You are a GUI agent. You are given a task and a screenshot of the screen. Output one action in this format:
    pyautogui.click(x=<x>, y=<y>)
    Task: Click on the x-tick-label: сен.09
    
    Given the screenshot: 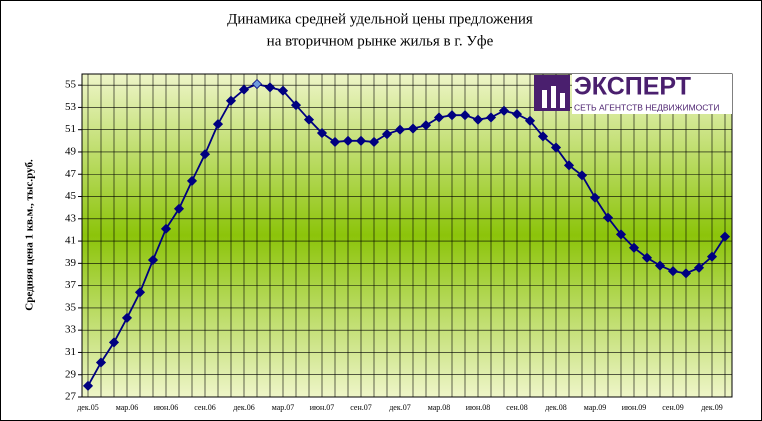 What is the action you would take?
    pyautogui.click(x=672, y=407)
    